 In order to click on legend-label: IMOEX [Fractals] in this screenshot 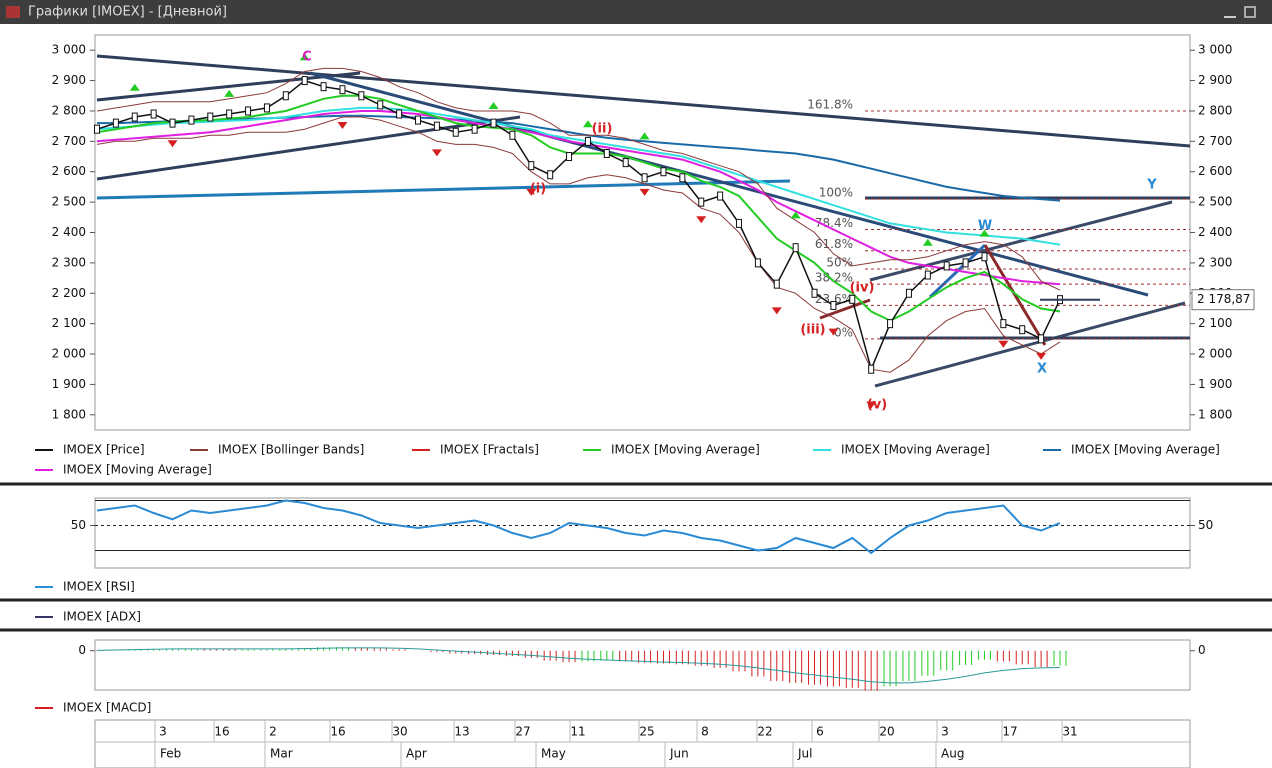, I will do `click(489, 450)`.